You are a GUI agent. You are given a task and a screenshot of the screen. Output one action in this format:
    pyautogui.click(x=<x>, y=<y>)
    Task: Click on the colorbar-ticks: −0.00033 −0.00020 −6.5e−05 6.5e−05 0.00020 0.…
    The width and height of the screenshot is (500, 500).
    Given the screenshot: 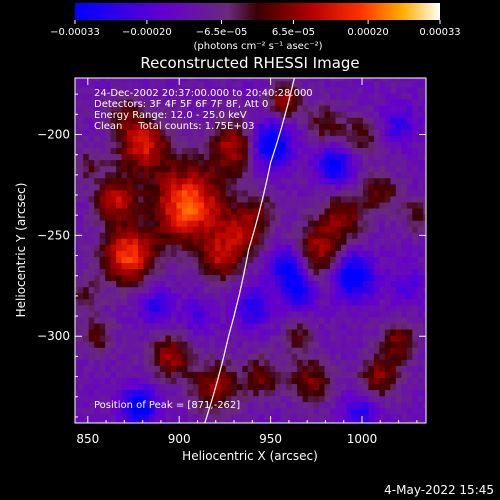 What is the action you would take?
    pyautogui.click(x=255, y=29)
    